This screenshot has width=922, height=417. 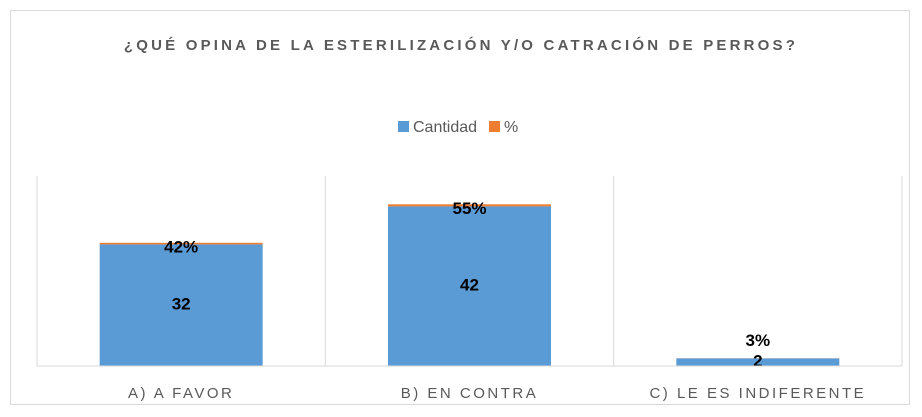 I want to click on x-tick-label: B) EN CONTRA, so click(x=470, y=393).